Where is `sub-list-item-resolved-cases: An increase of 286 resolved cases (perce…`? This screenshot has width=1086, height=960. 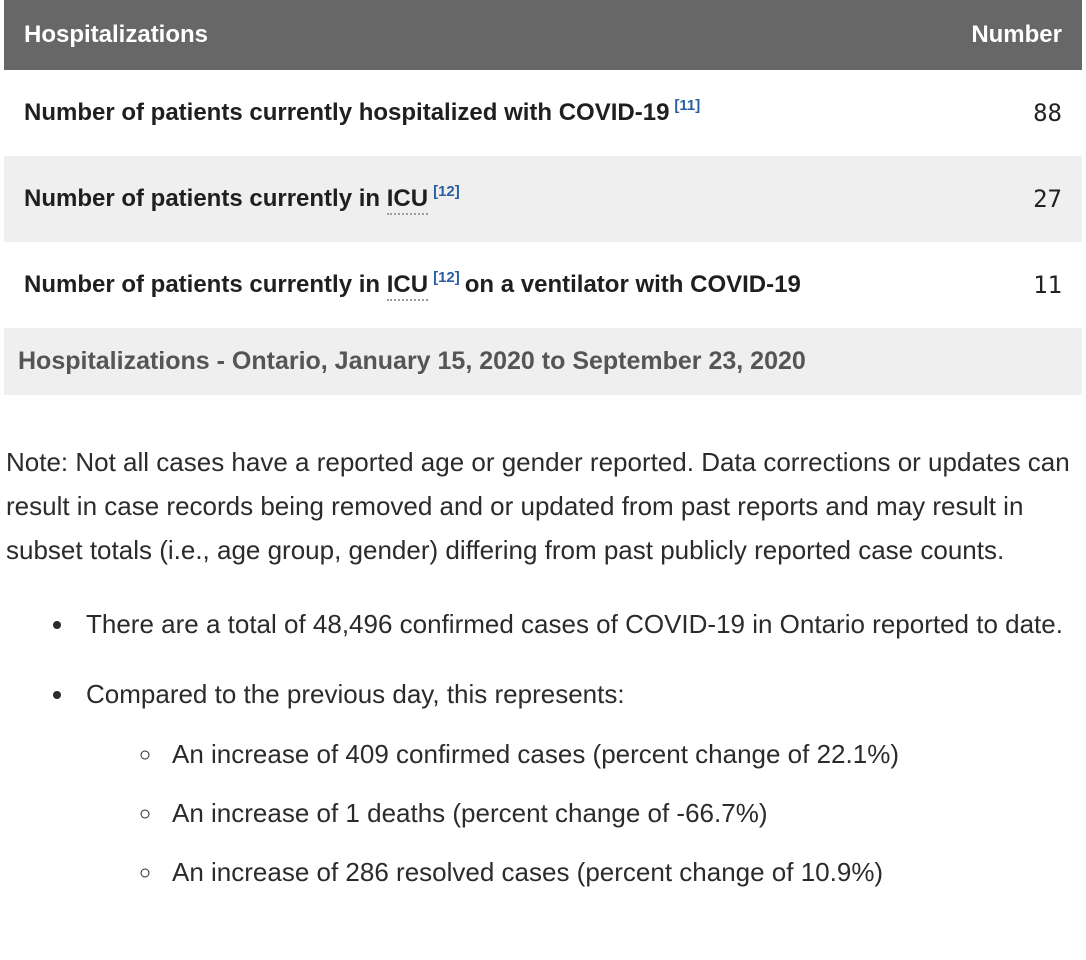 sub-list-item-resolved-cases: An increase of 286 resolved cases (perce… is located at coordinates (623, 872).